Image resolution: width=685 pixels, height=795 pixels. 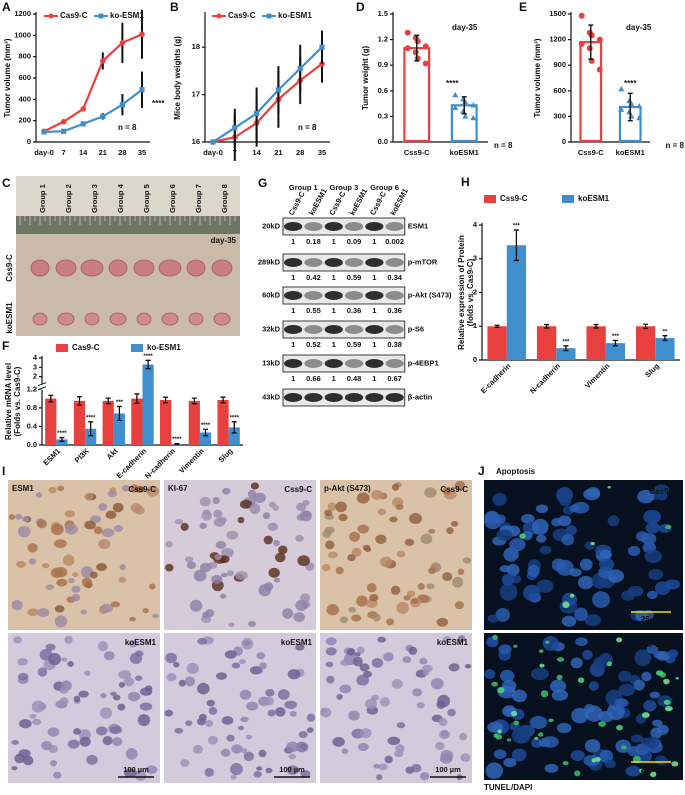 What do you see at coordinates (278, 152) in the screenshot?
I see `x-tick-label: 21` at bounding box center [278, 152].